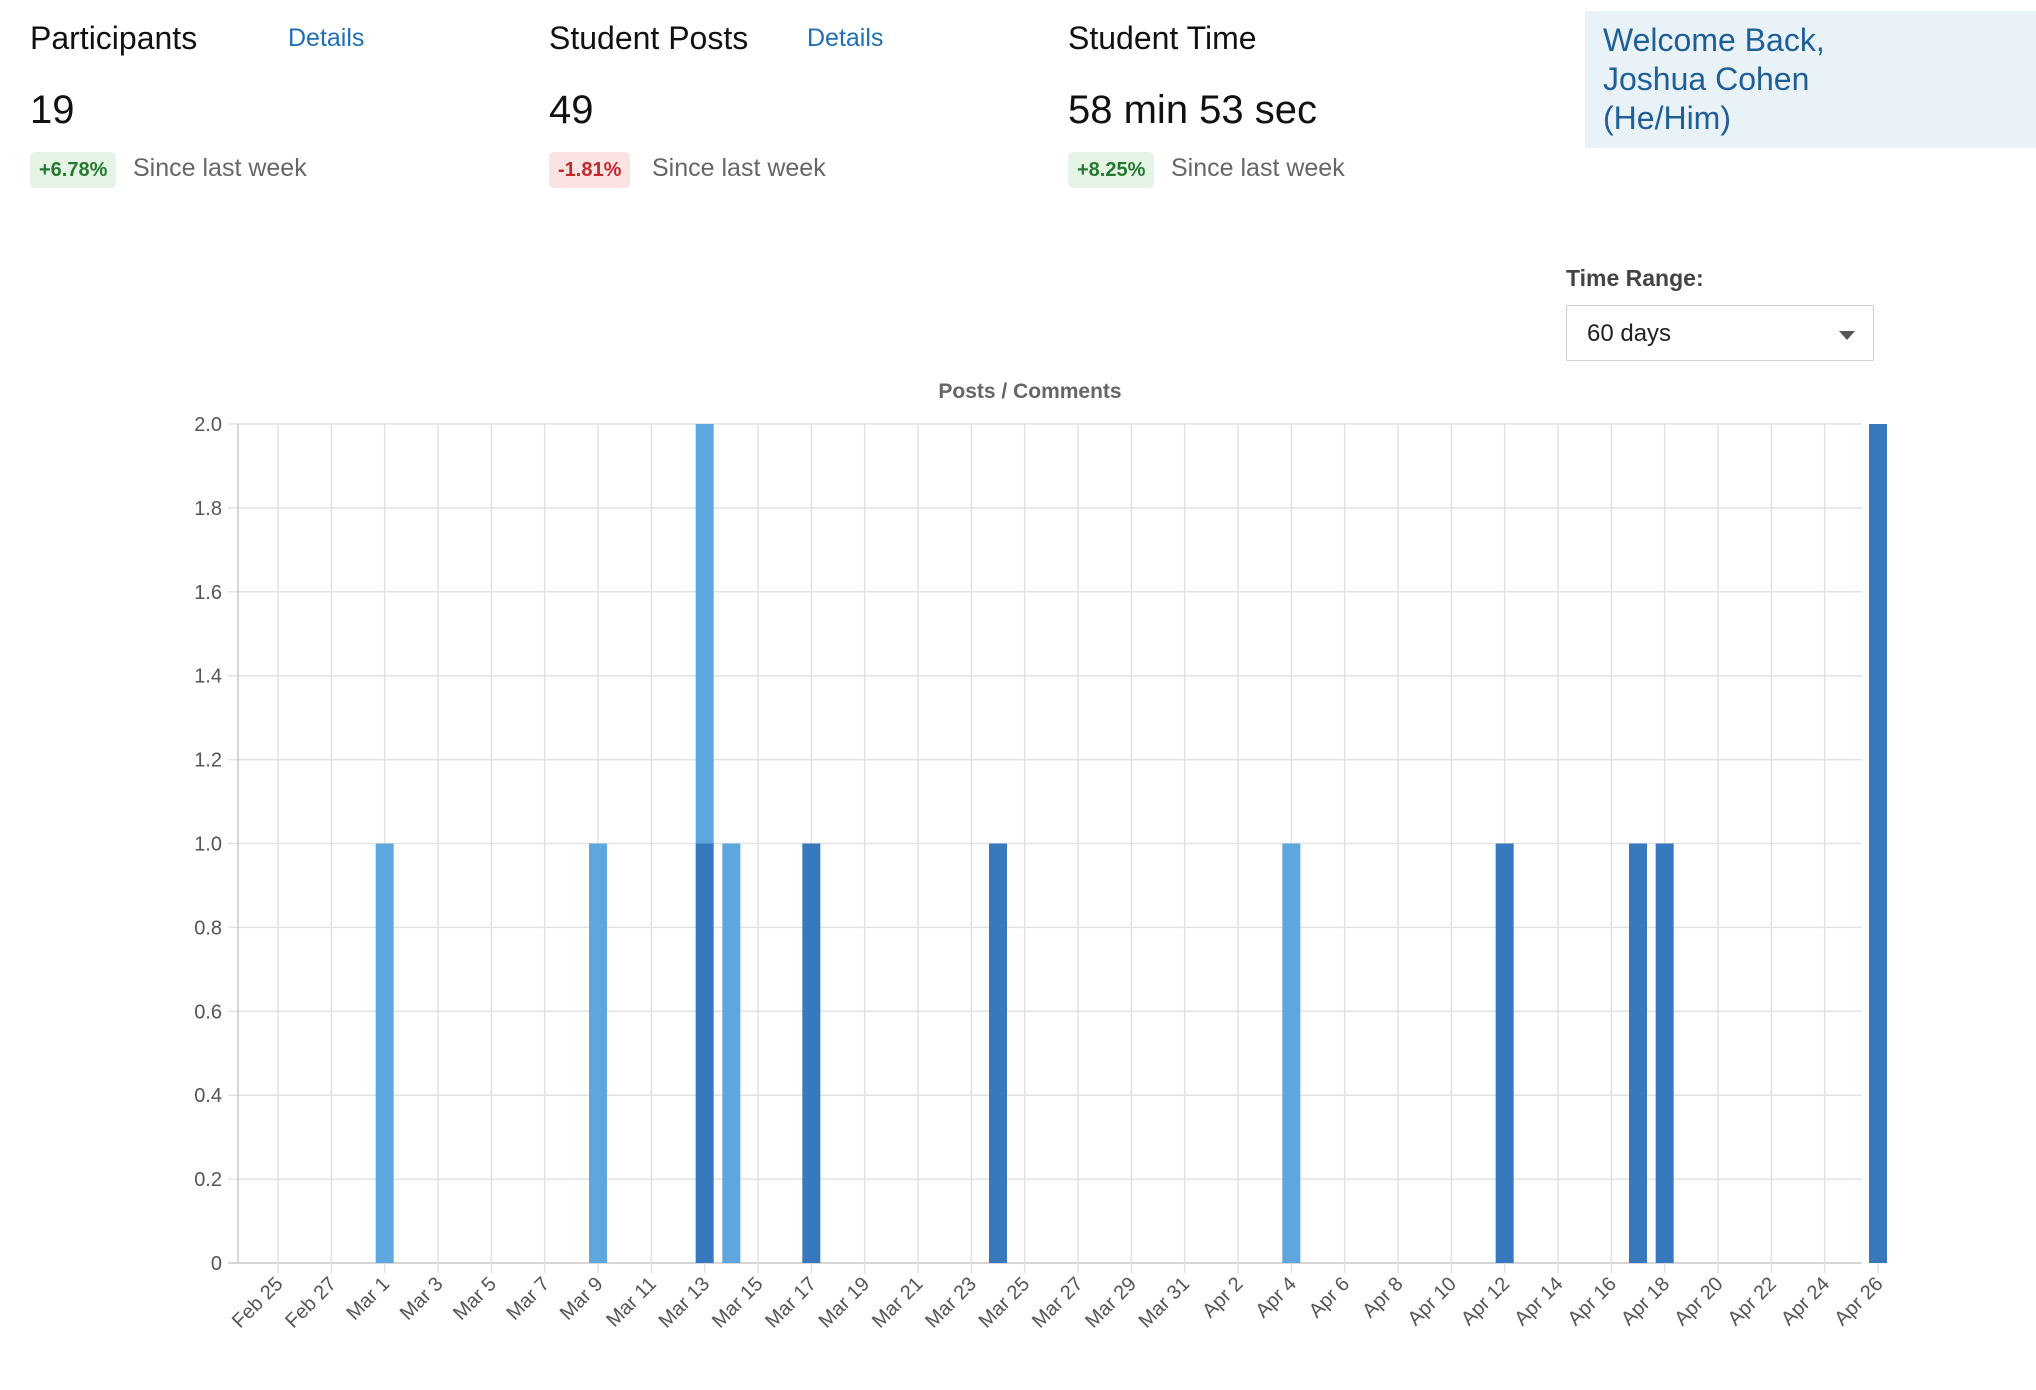 The height and width of the screenshot is (1390, 2036). What do you see at coordinates (1165, 1303) in the screenshot?
I see `x-tick-label: Mar 31` at bounding box center [1165, 1303].